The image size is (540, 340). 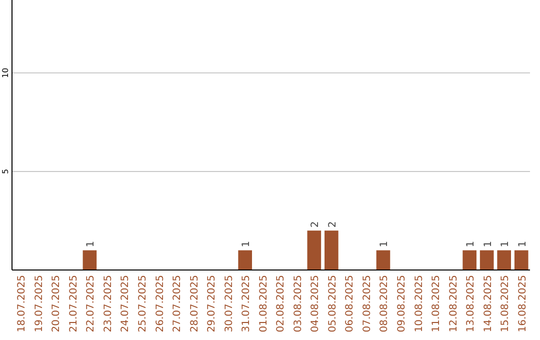 I want to click on x-tick-label: 12.08.2025, so click(x=454, y=303).